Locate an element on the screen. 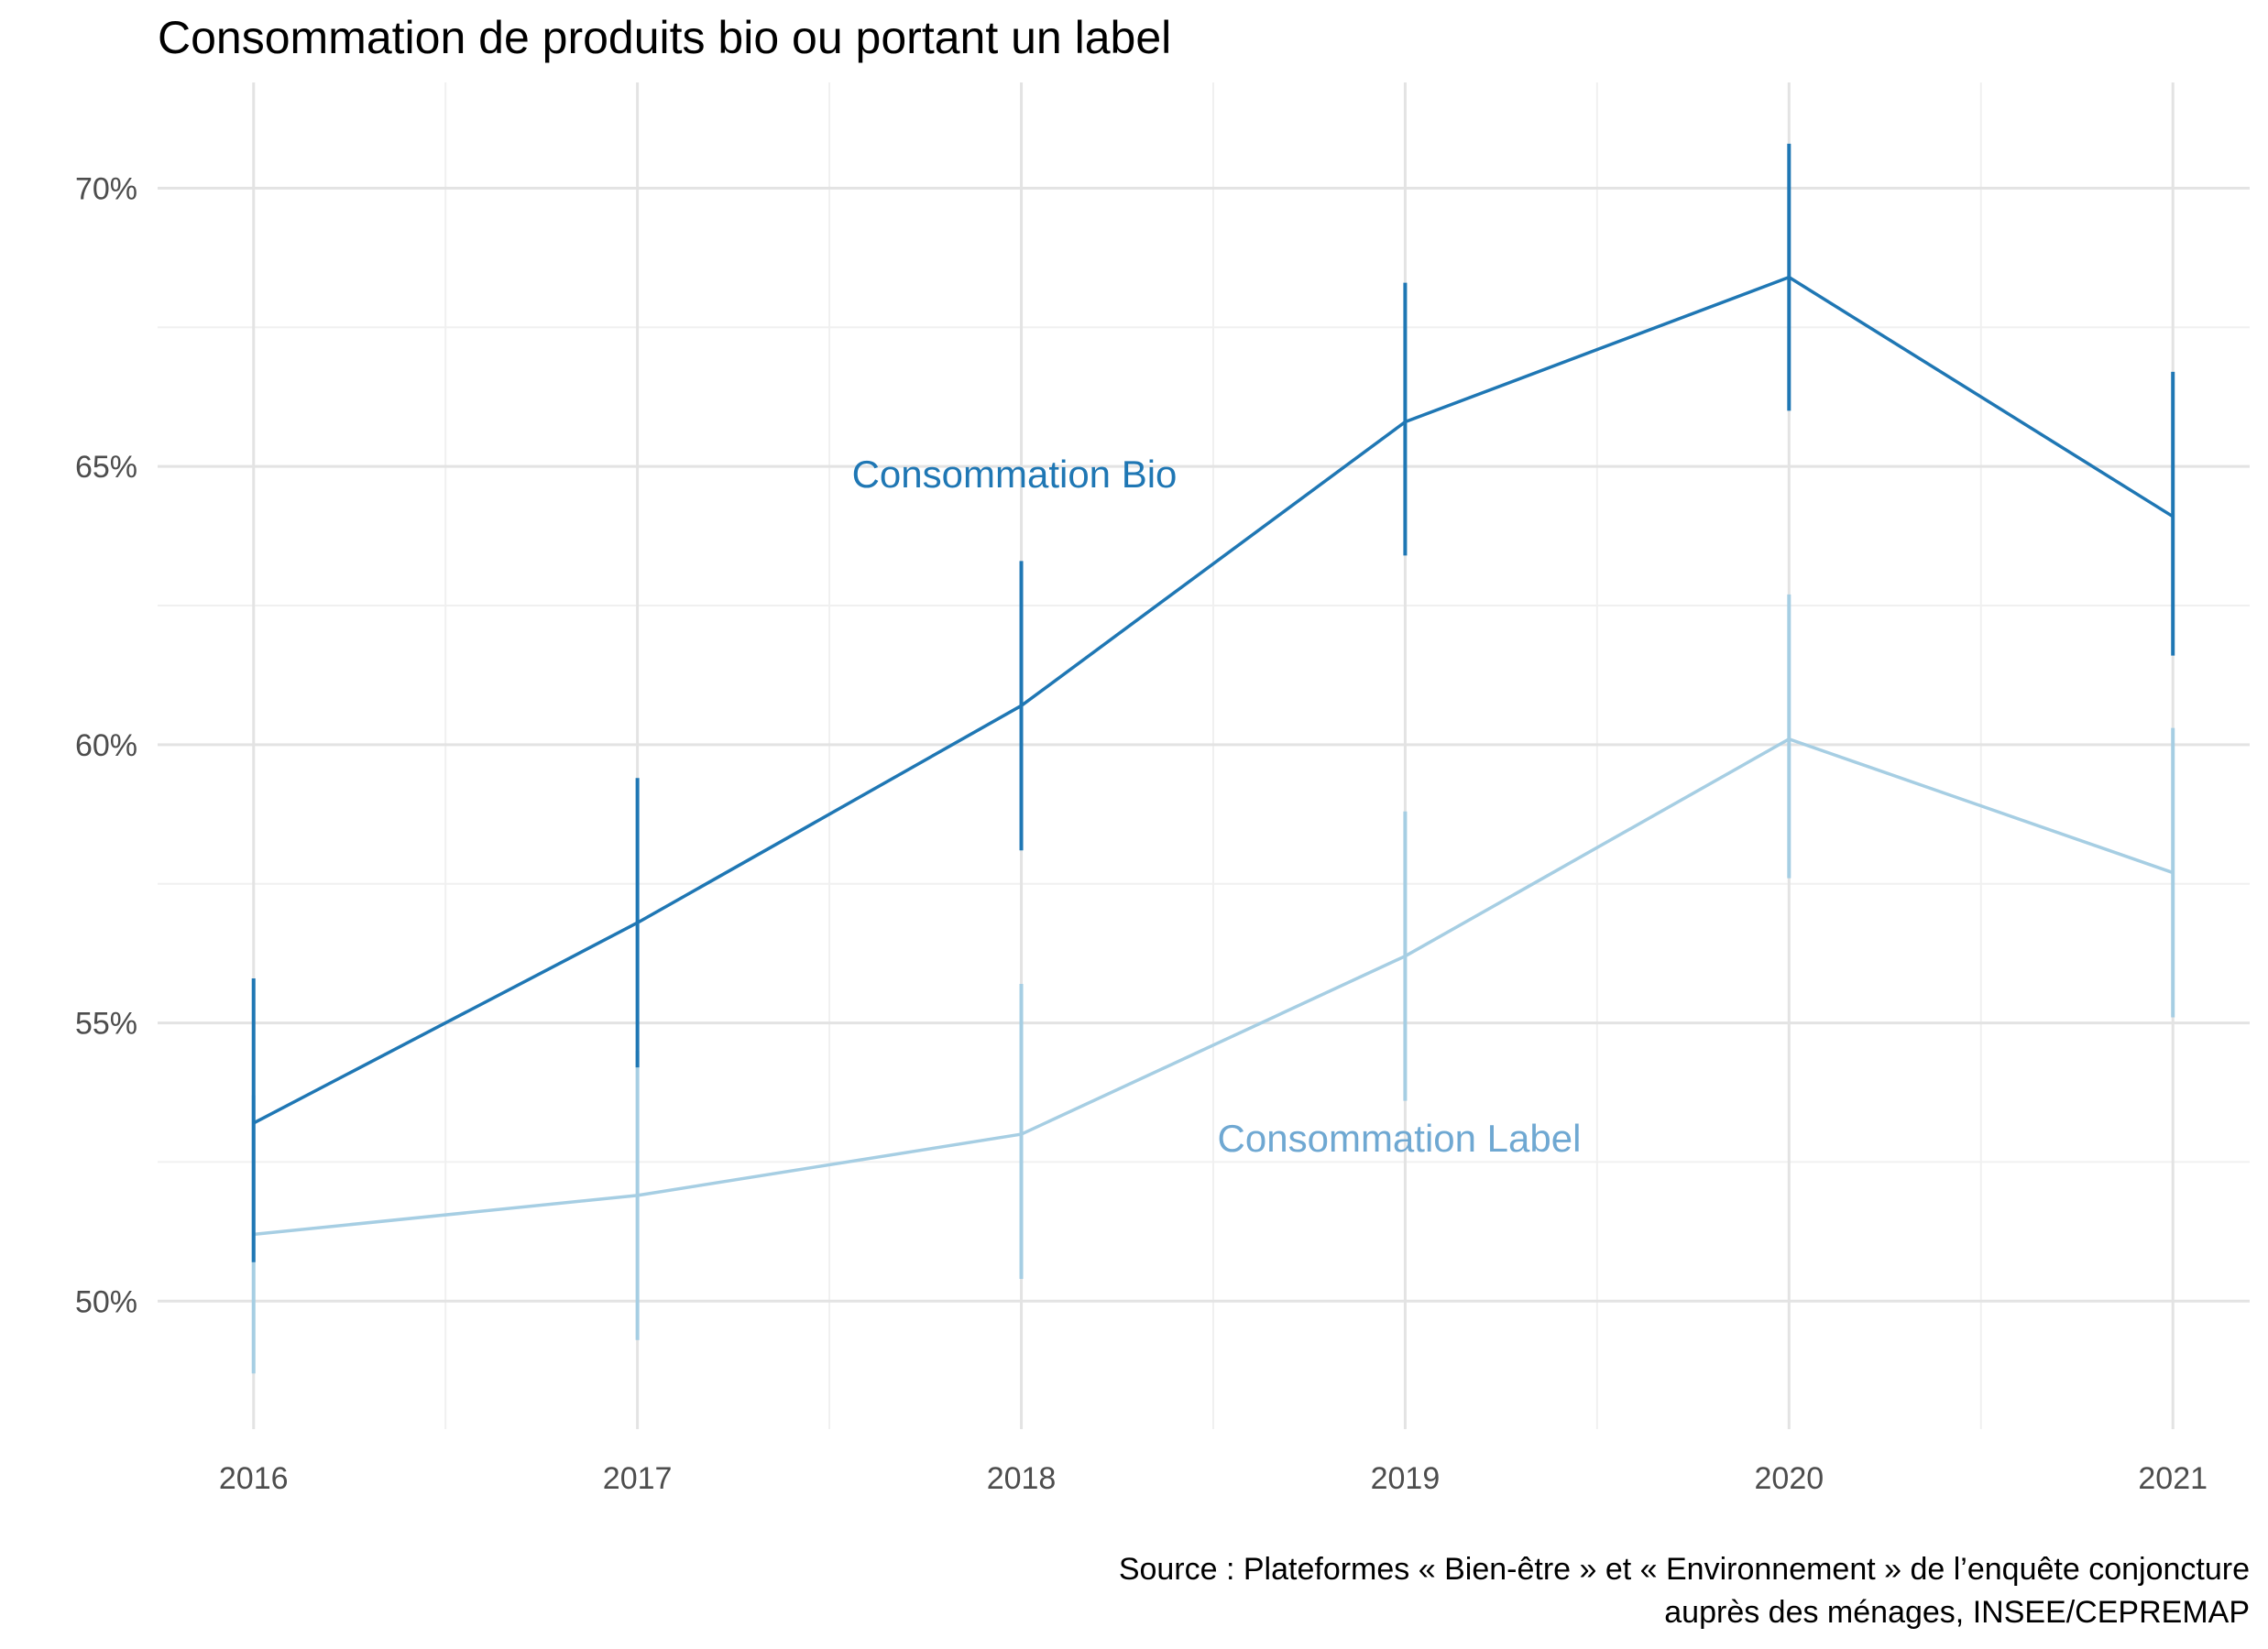  x-tick-label: 2019 is located at coordinates (1406, 1478).